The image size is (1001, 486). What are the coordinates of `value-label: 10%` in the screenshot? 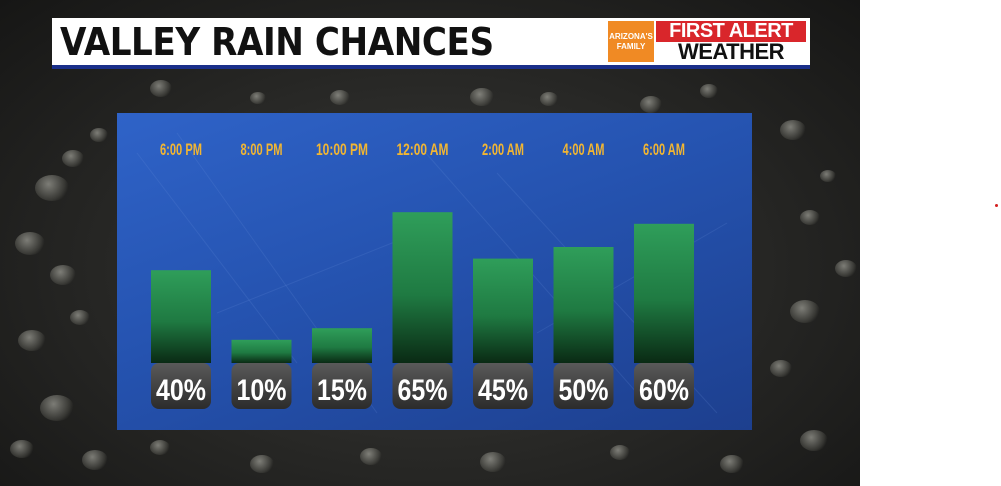 It's located at (262, 390).